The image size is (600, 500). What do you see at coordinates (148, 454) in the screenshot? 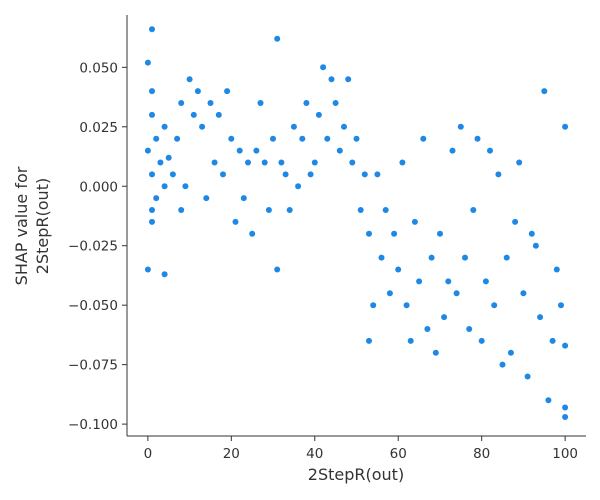
I see `x-tick-label: 0` at bounding box center [148, 454].